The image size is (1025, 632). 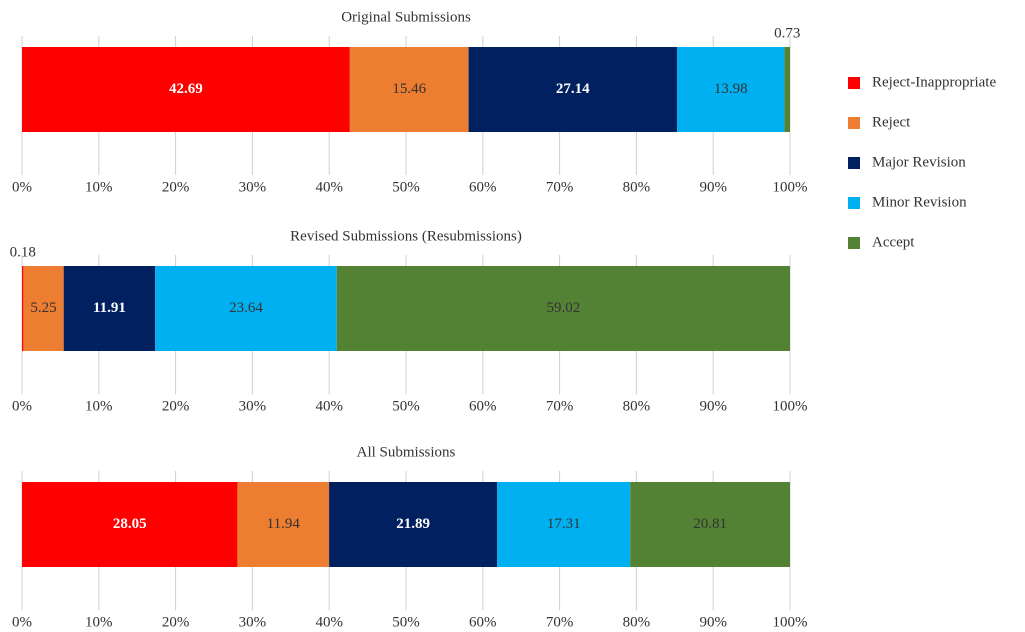 I want to click on value-label: 21.89, so click(x=413, y=524).